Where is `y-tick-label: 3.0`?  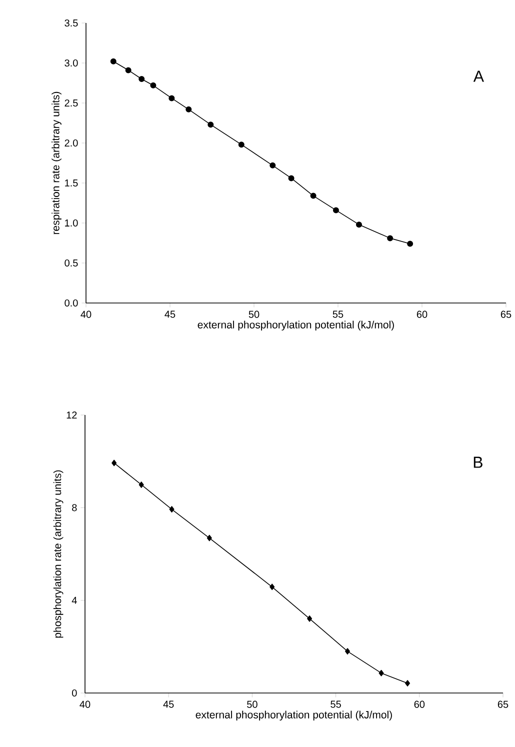 y-tick-label: 3.0 is located at coordinates (71, 63).